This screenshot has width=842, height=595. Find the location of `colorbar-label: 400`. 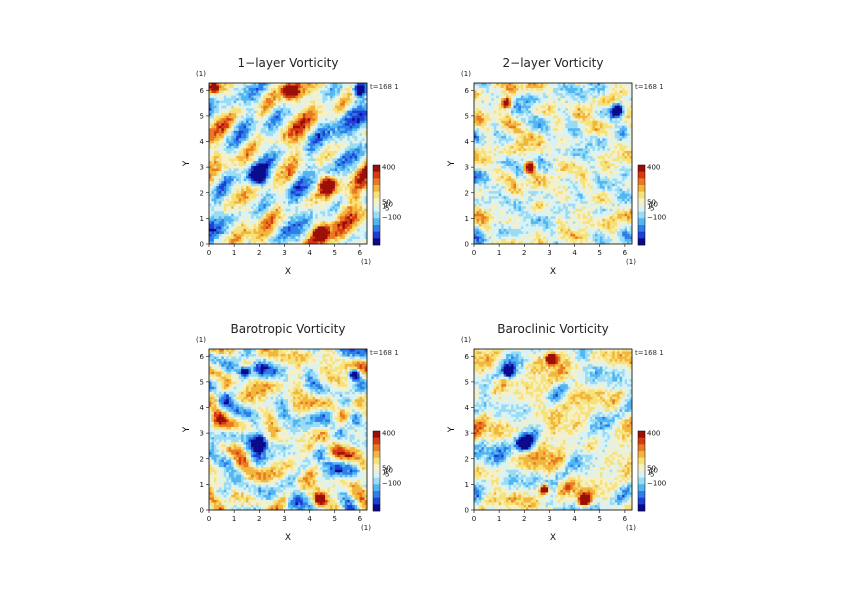

colorbar-label: 400 is located at coordinates (388, 168).